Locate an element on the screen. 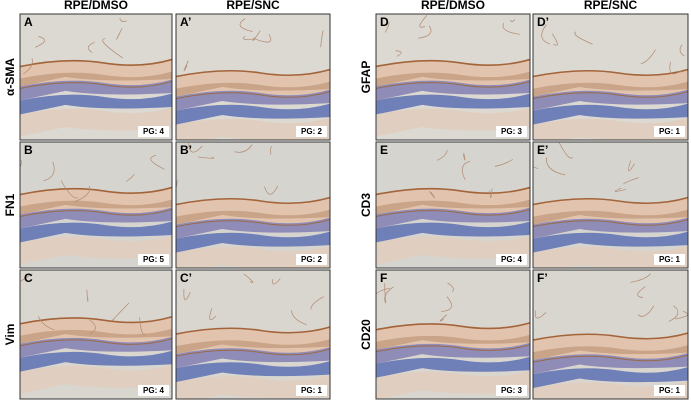 The image size is (691, 403). micrograph-panel: E PG: 4 is located at coordinates (453, 205).